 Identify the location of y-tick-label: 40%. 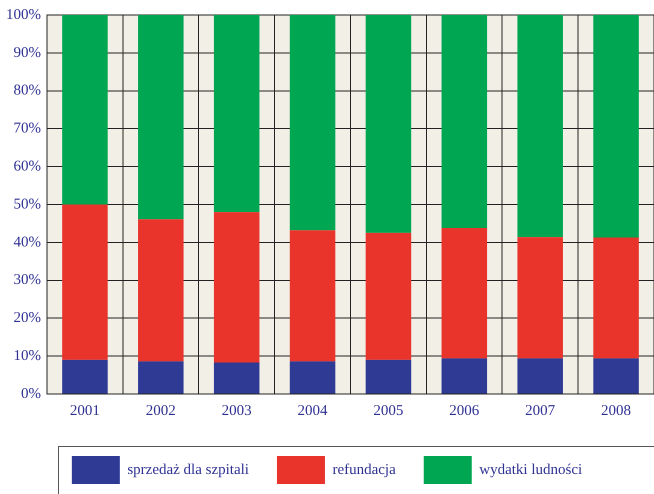
(27, 242).